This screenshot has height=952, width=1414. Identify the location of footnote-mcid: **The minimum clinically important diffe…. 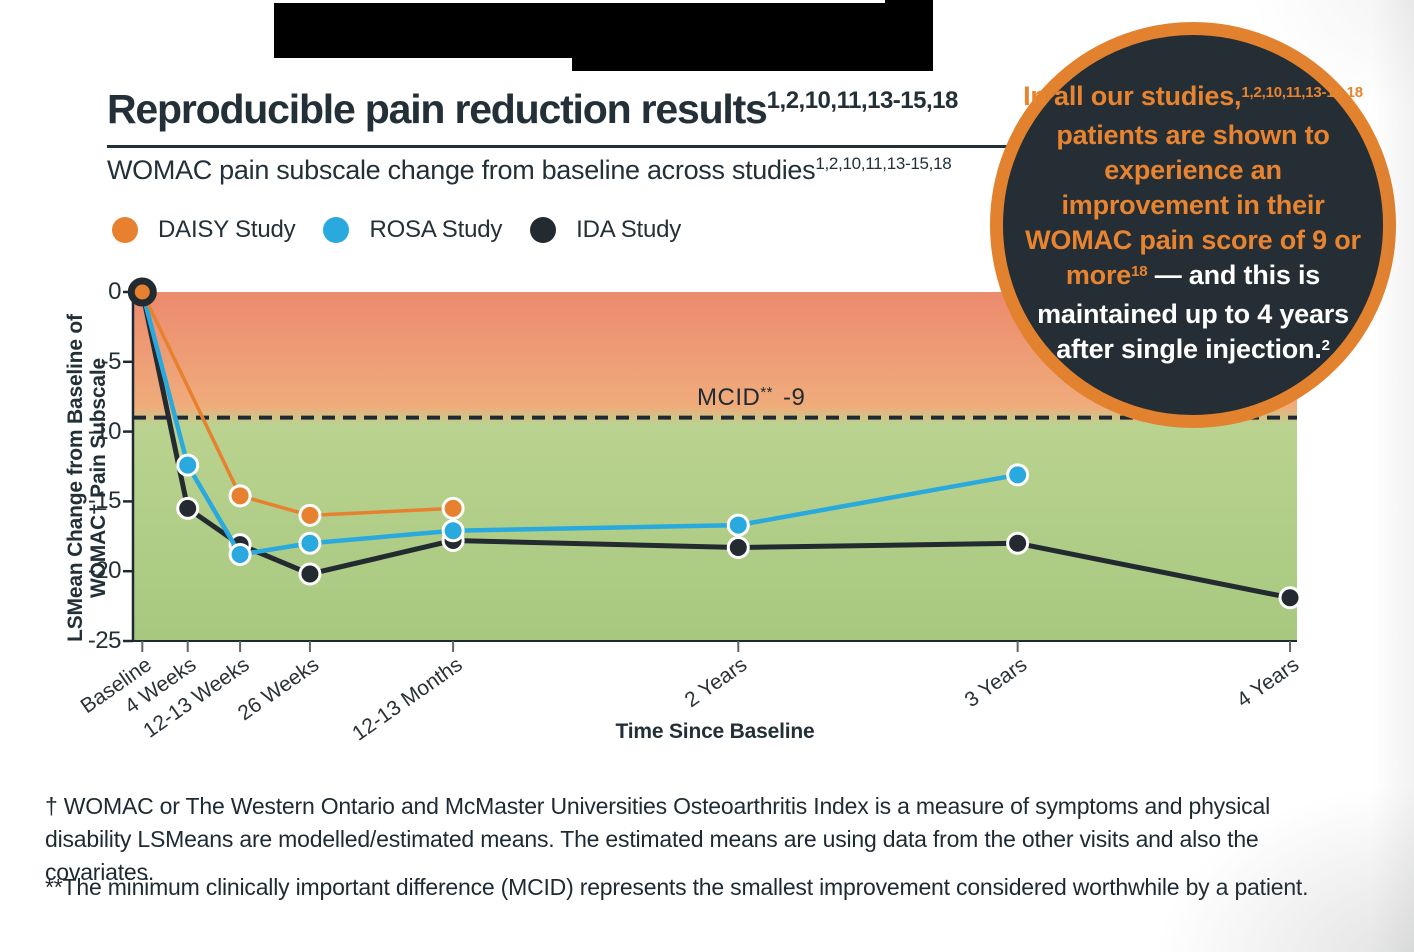
(677, 887).